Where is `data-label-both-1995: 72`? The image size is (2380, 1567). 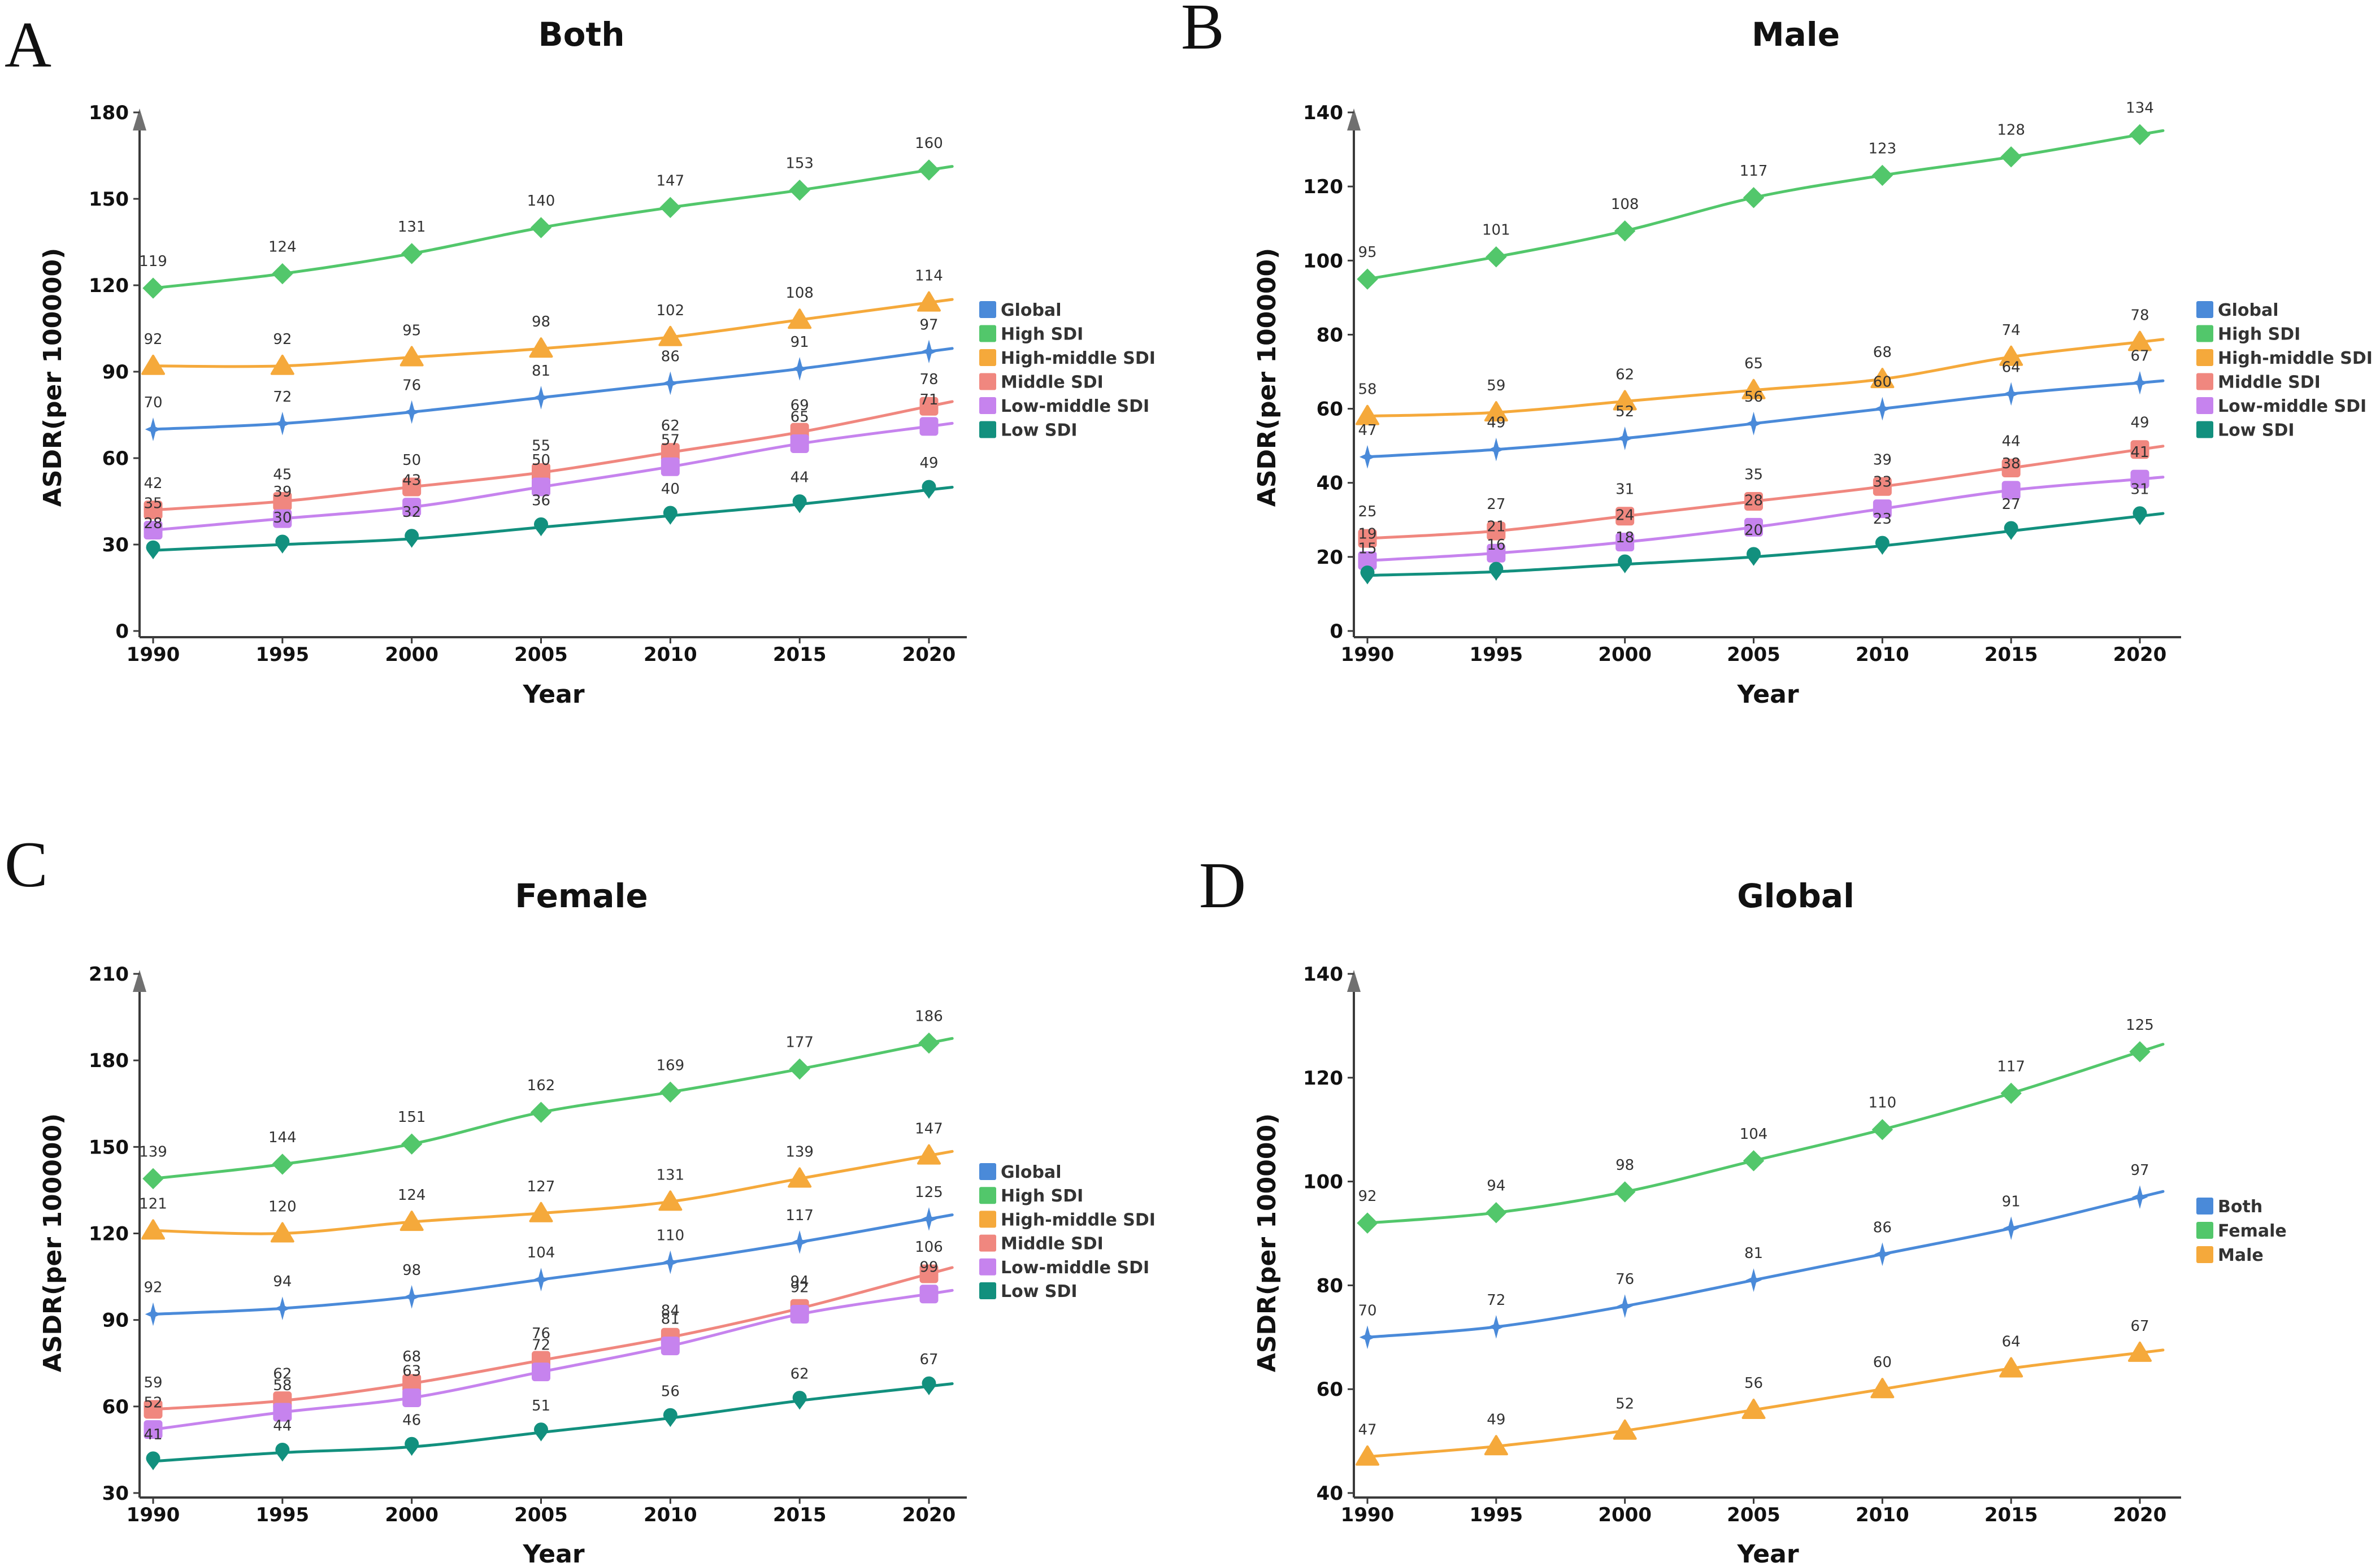 data-label-both-1995: 72 is located at coordinates (1496, 1300).